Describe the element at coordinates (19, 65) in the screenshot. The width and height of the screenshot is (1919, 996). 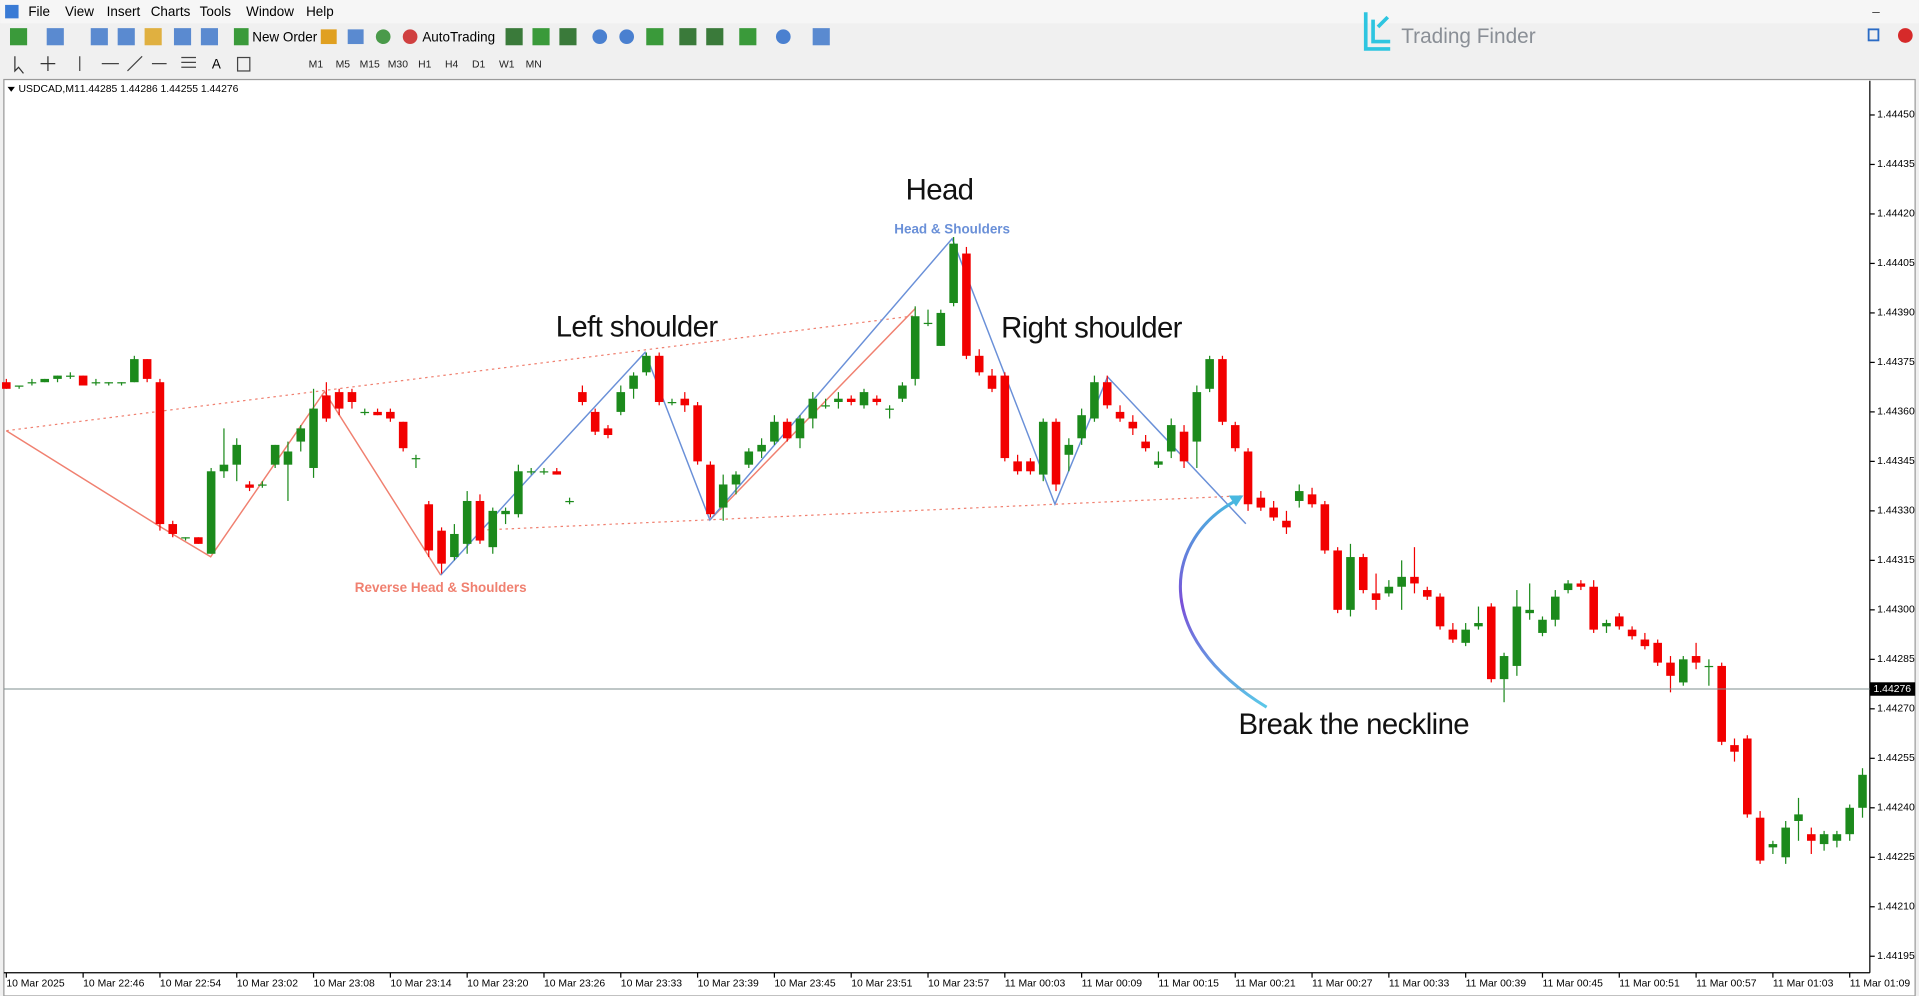
I see `cursor-tool` at that location.